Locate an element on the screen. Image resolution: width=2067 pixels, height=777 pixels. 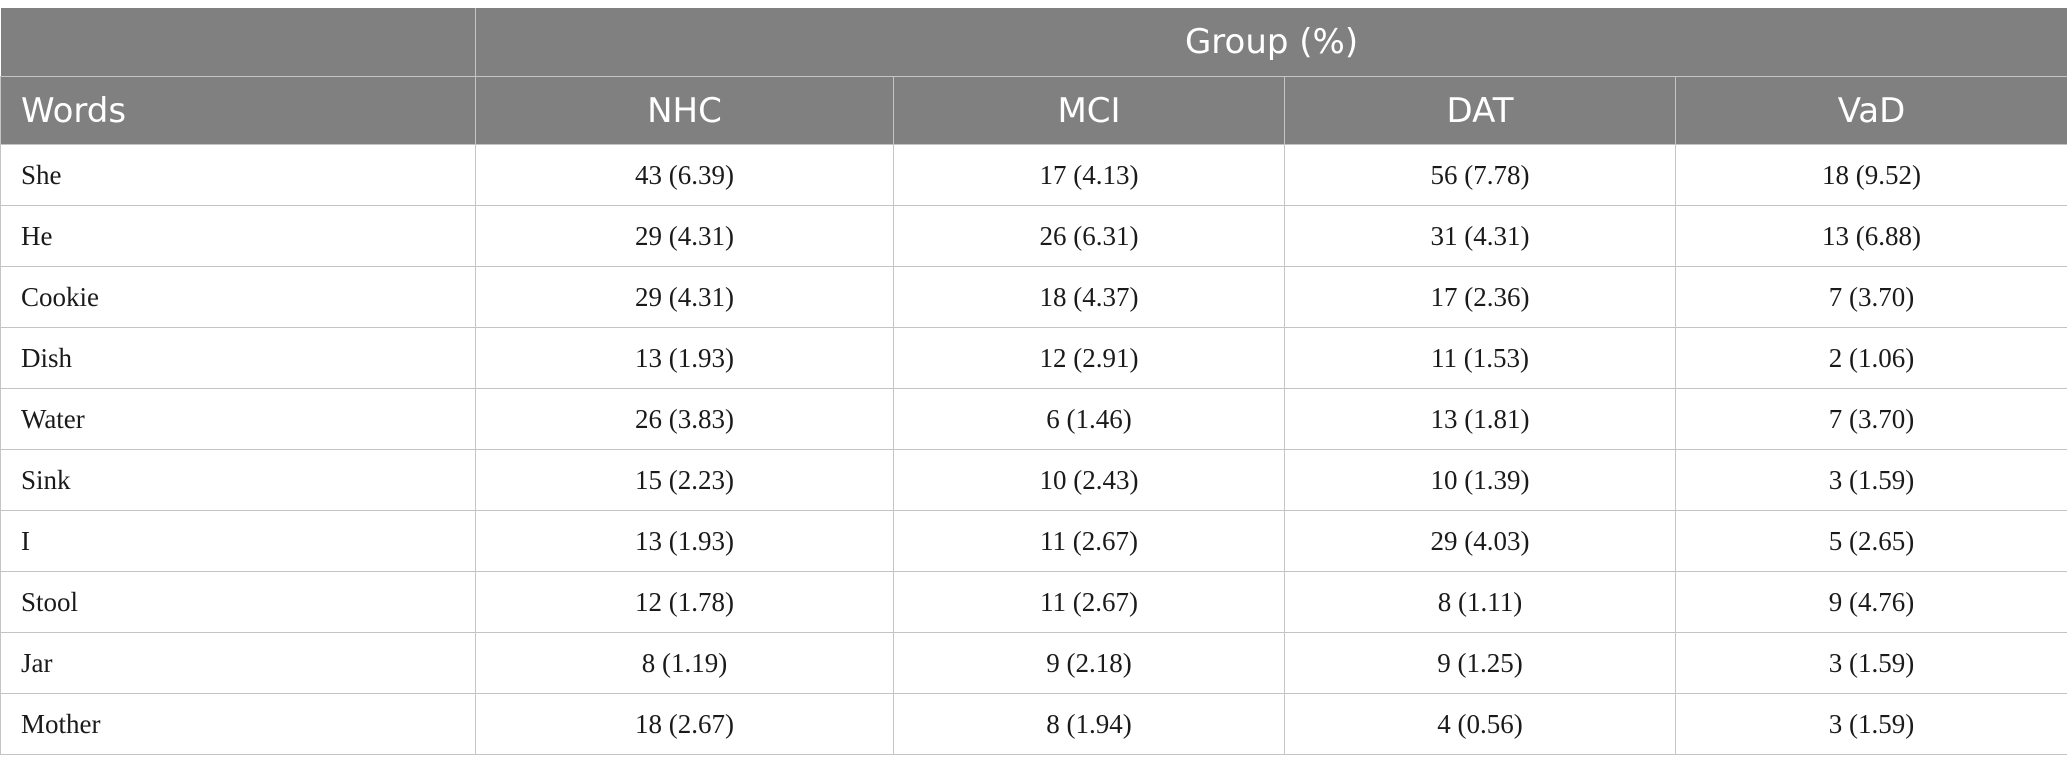
column-header-nhc: NHC is located at coordinates (684, 110).